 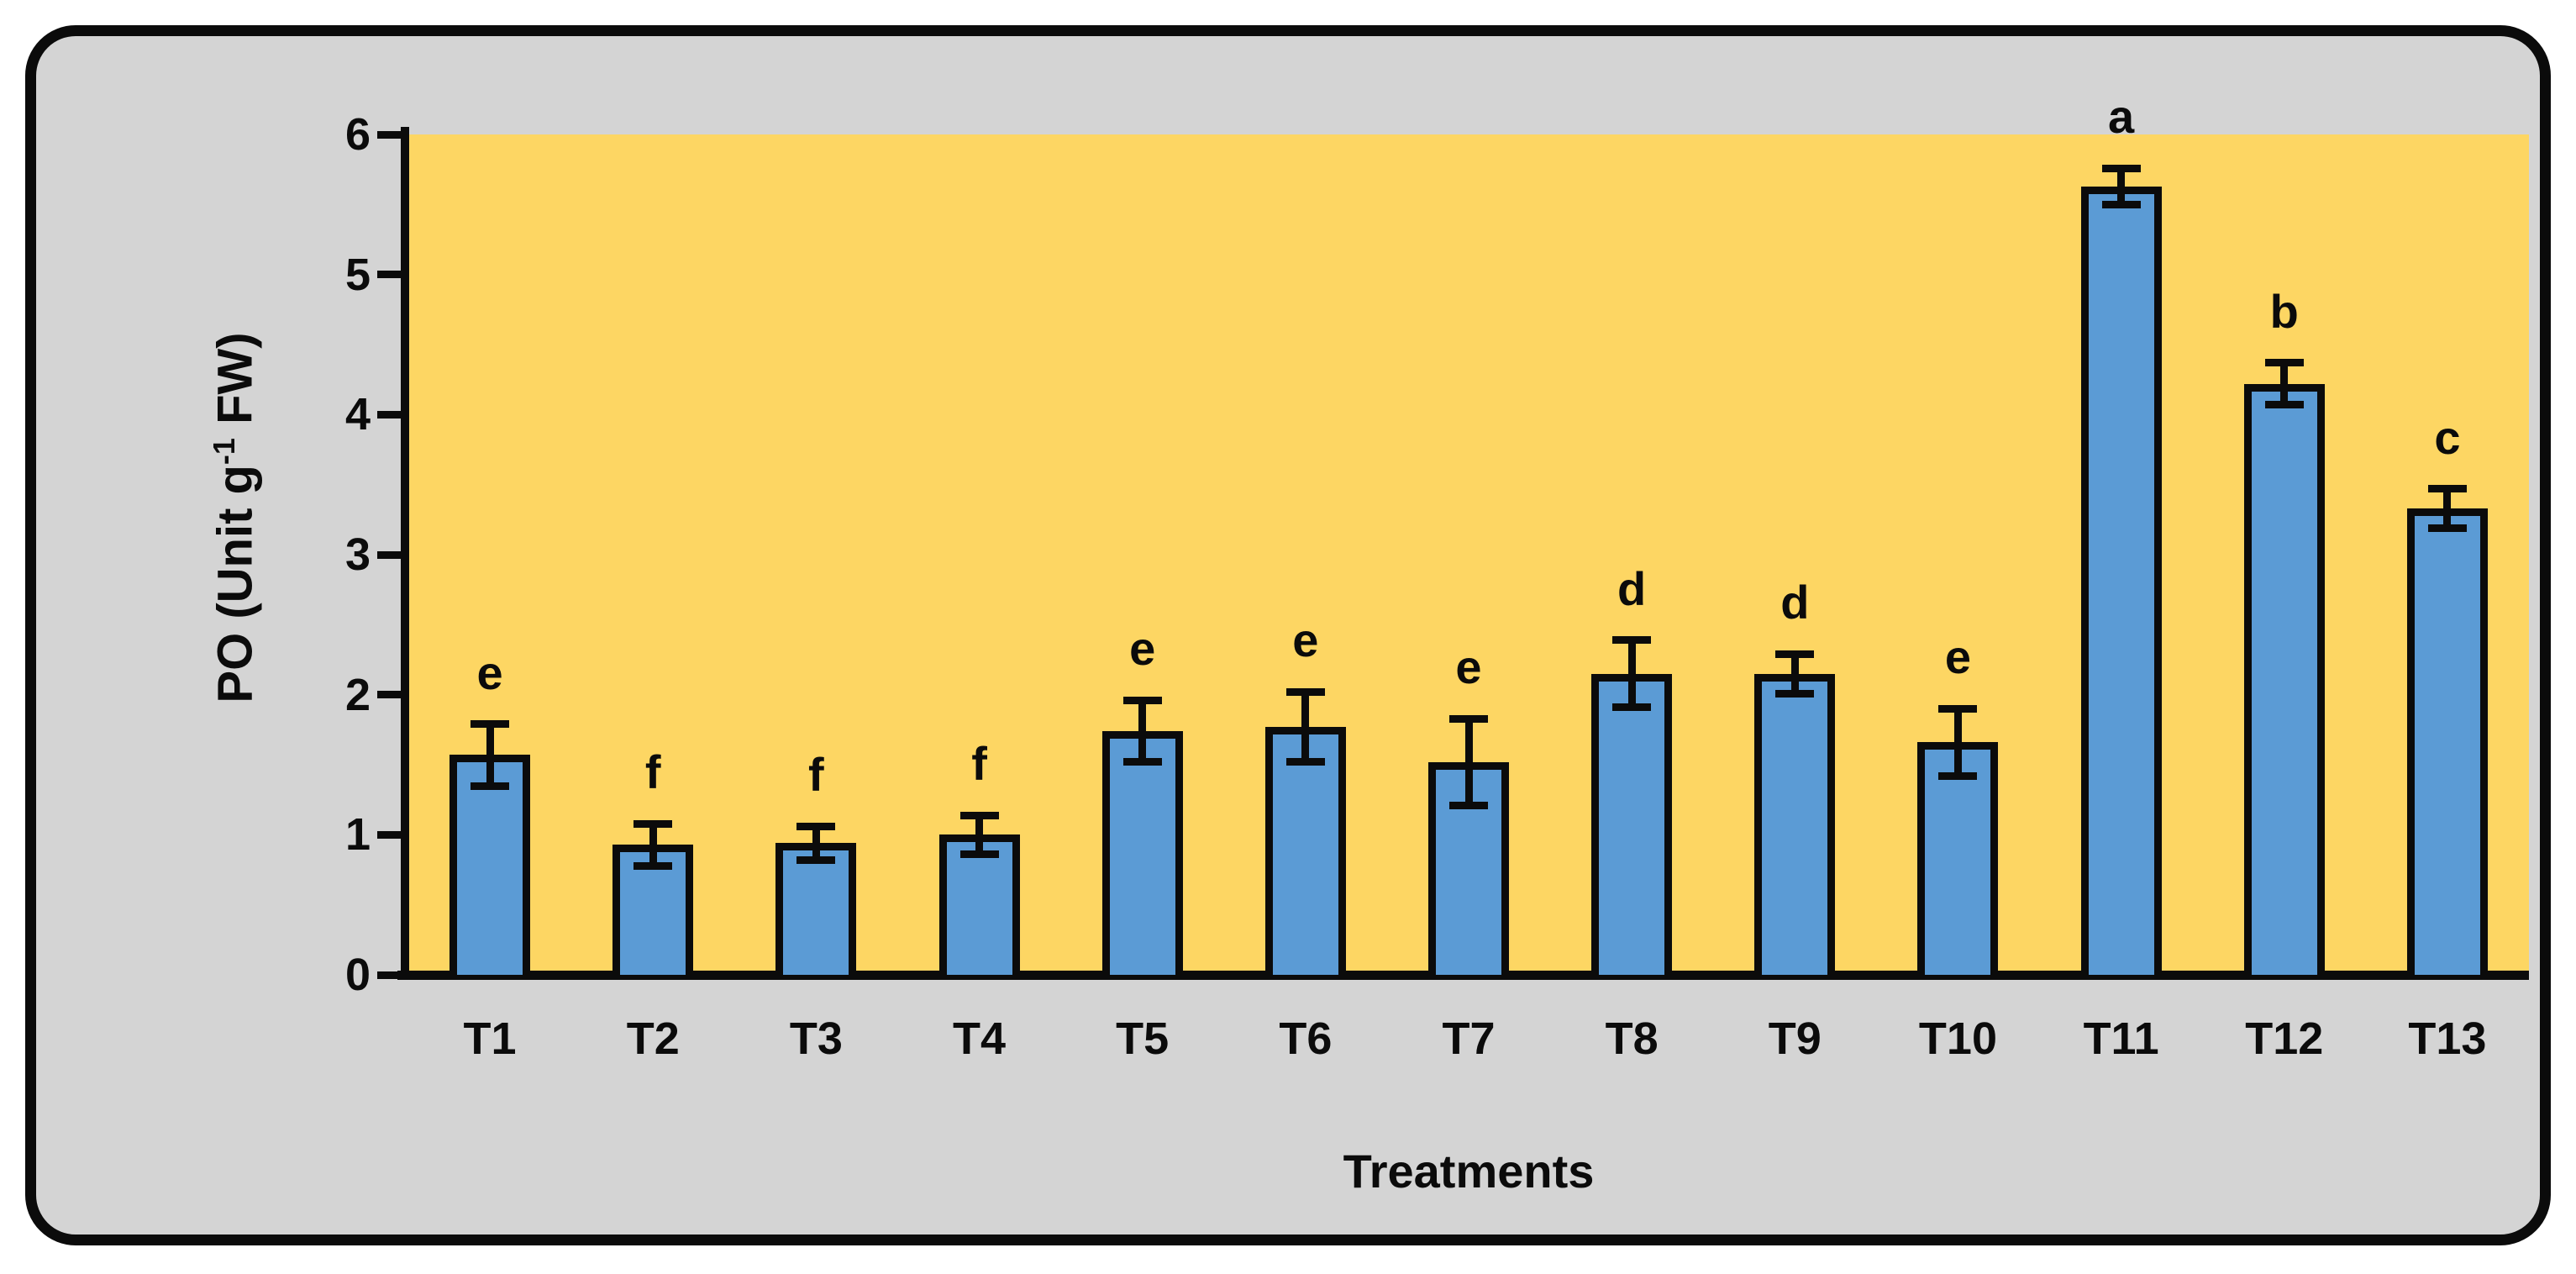 I want to click on error-bar-line-T5, so click(x=1142, y=731).